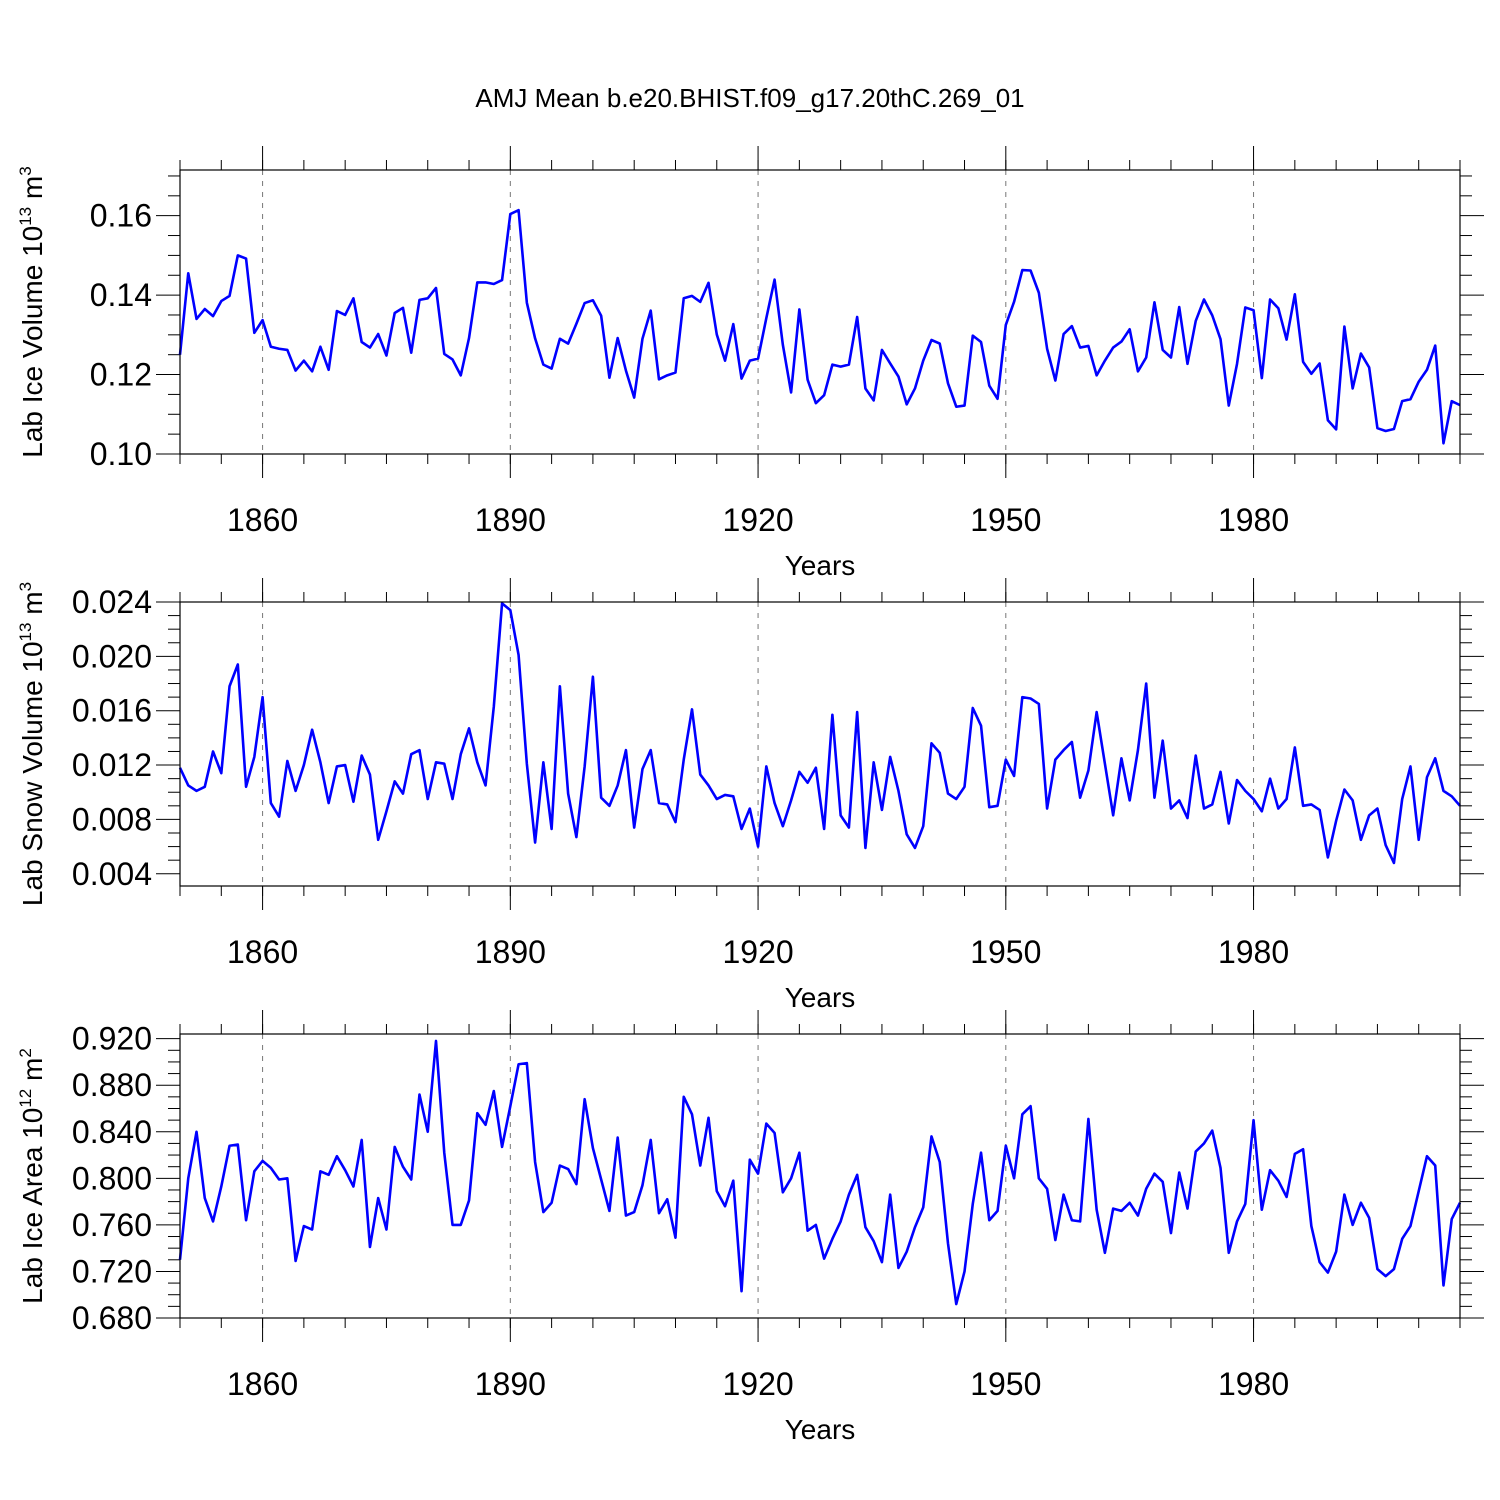 The image size is (1500, 1500). What do you see at coordinates (112, 765) in the screenshot?
I see `y-tick-label: 0.012` at bounding box center [112, 765].